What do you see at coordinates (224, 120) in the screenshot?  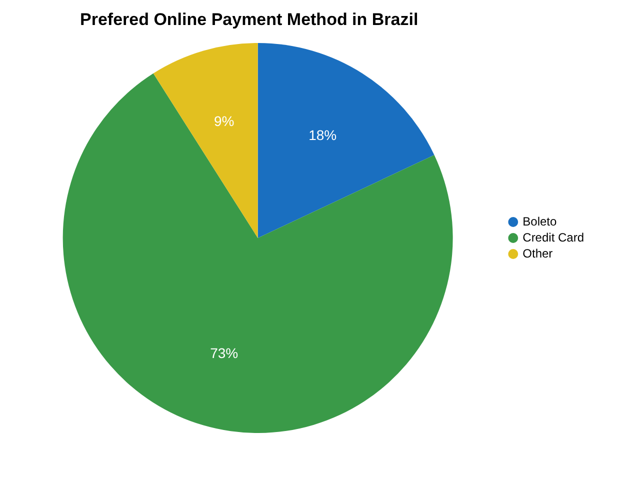 I see `data-label: 9%` at bounding box center [224, 120].